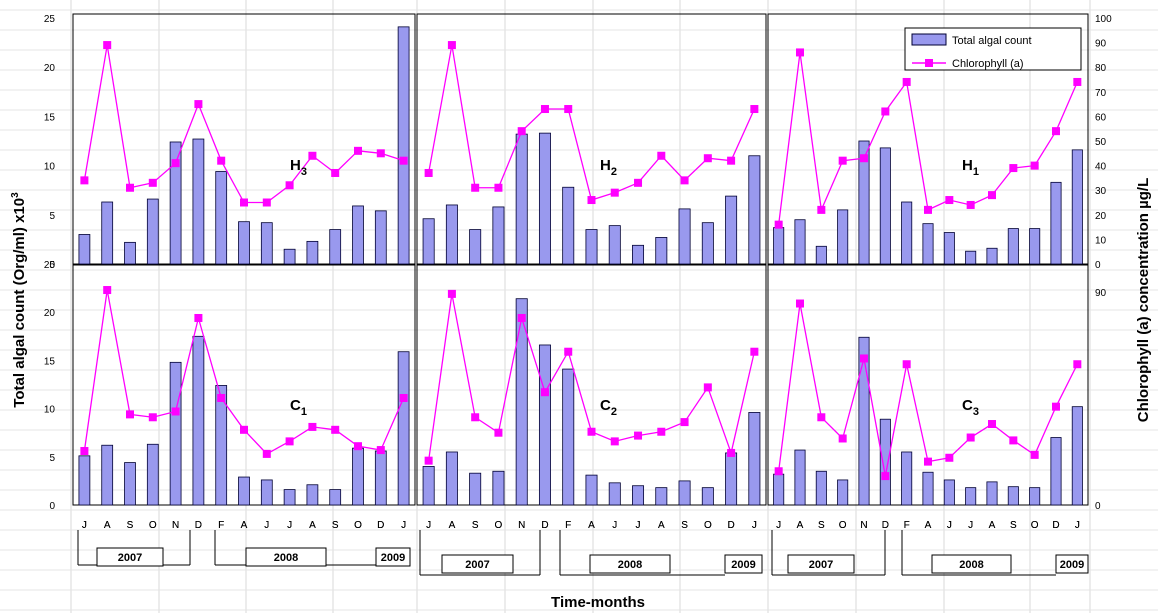 The width and height of the screenshot is (1158, 613). I want to click on right-tick-top: 50, so click(1101, 142).